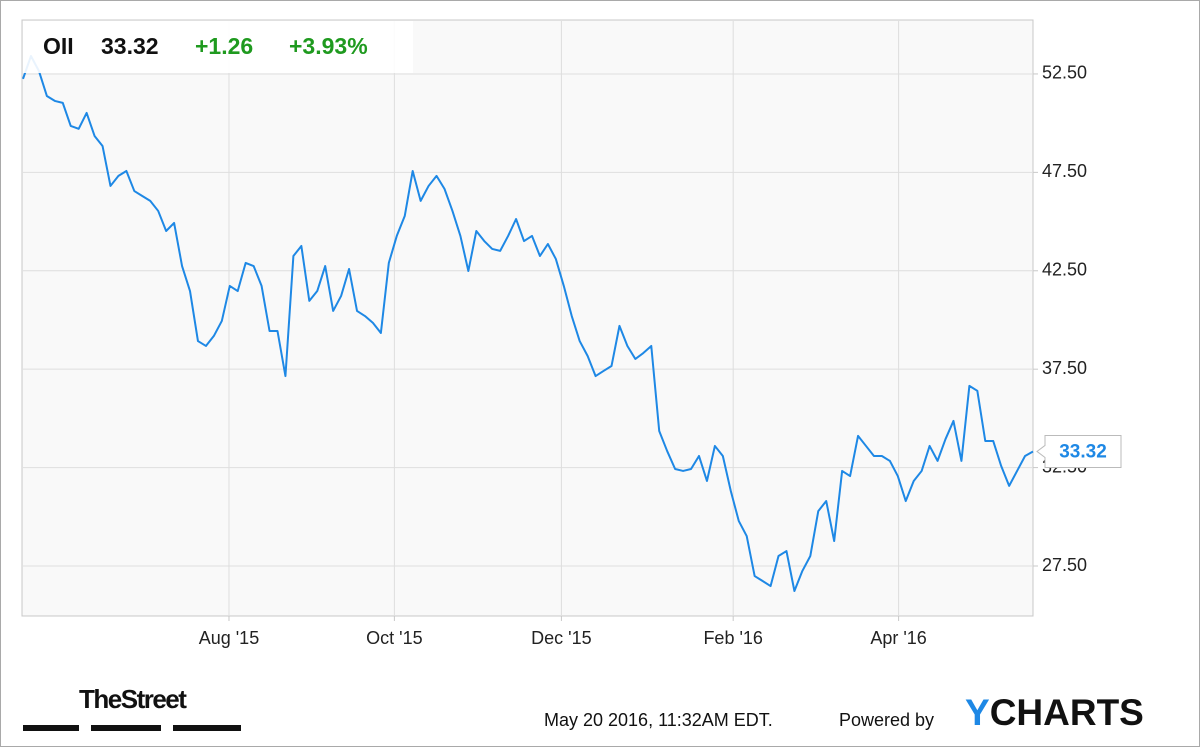 The height and width of the screenshot is (751, 1200). What do you see at coordinates (732, 638) in the screenshot?
I see `x-tick-label: Feb '16` at bounding box center [732, 638].